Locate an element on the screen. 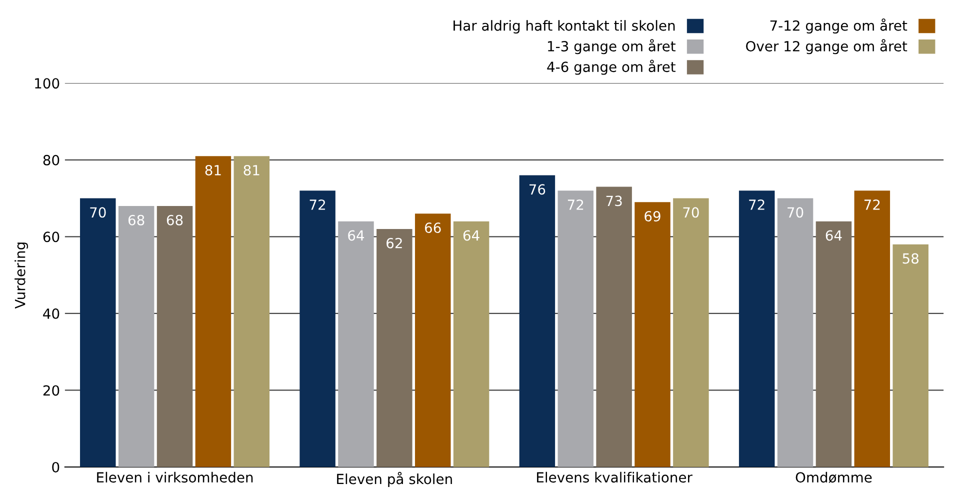 The image size is (955, 489). x-tick-label: Elevens kvalifikationer is located at coordinates (614, 477).